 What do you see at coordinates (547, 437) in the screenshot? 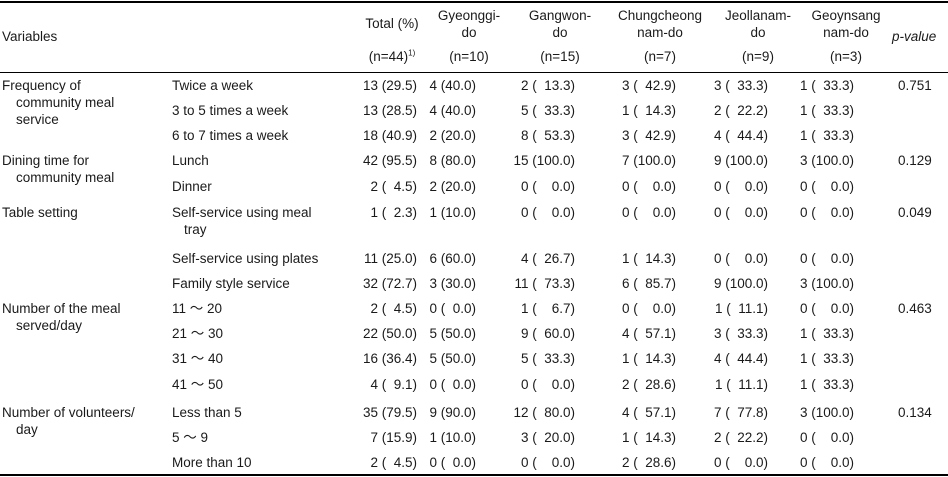
I see `cell-region: 3 ( 20.0)` at bounding box center [547, 437].